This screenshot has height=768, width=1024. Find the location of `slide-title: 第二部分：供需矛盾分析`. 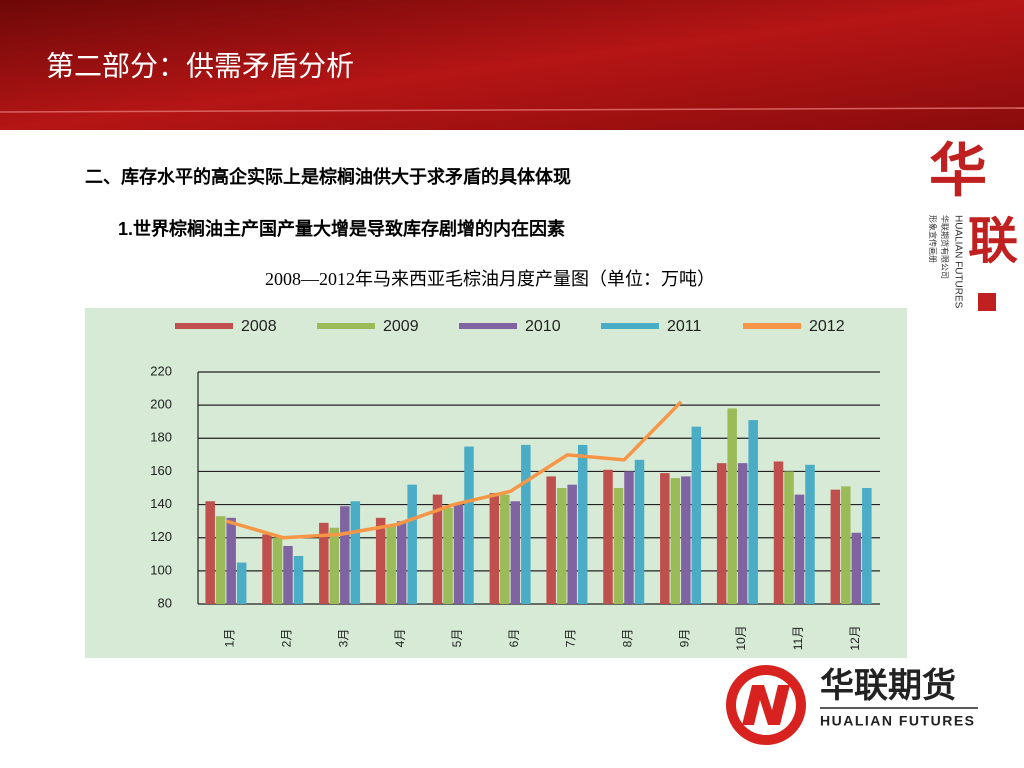

slide-title: 第二部分：供需矛盾分析 is located at coordinates (200, 65).